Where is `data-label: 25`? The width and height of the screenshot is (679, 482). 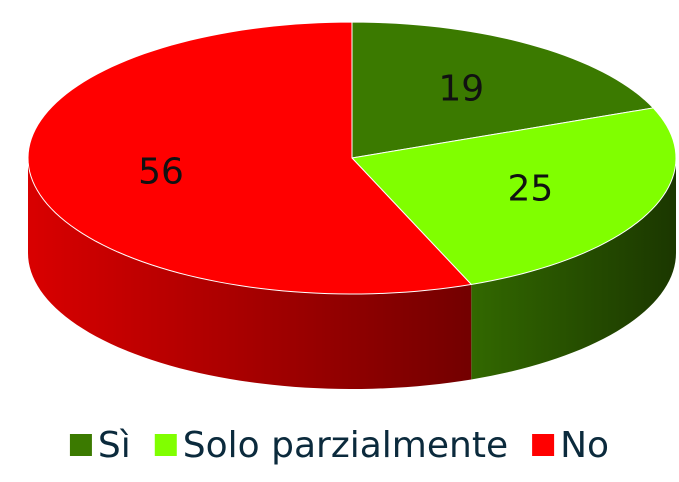 data-label: 25 is located at coordinates (531, 188).